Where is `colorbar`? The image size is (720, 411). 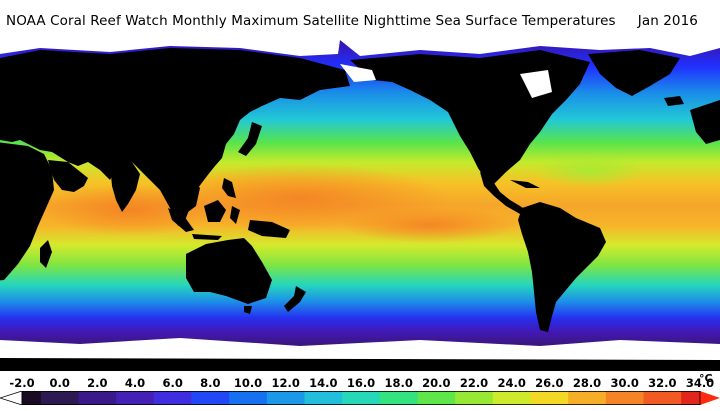
colorbar is located at coordinates (360, 398).